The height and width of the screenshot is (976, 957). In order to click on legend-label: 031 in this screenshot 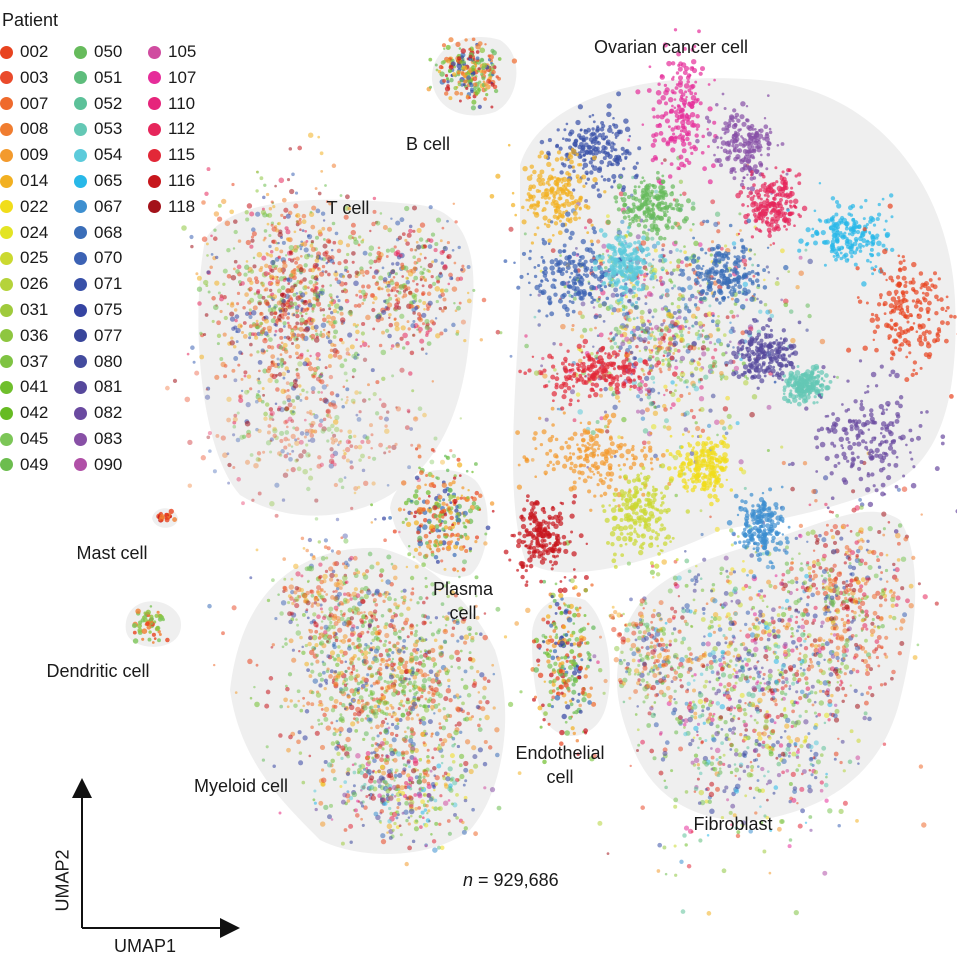, I will do `click(34, 309)`.